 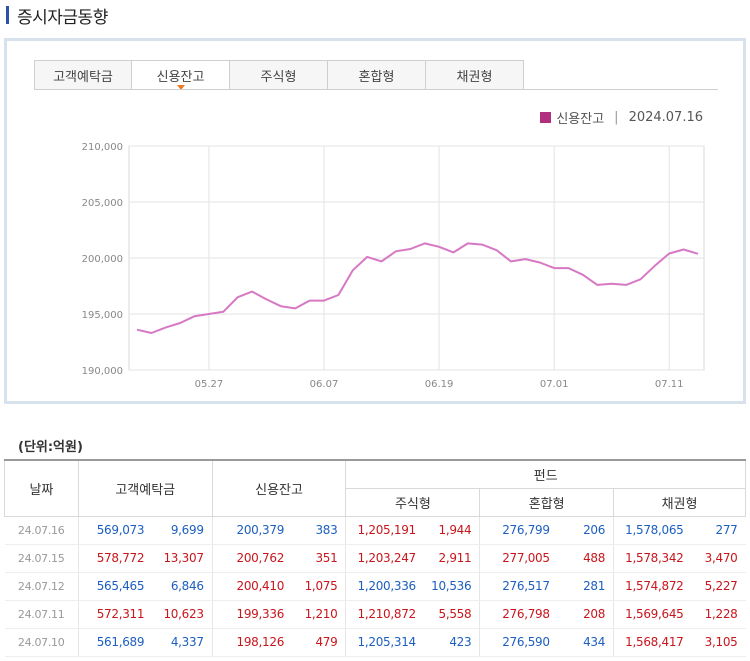 I want to click on y-tick-label: 210,000, so click(x=102, y=147).